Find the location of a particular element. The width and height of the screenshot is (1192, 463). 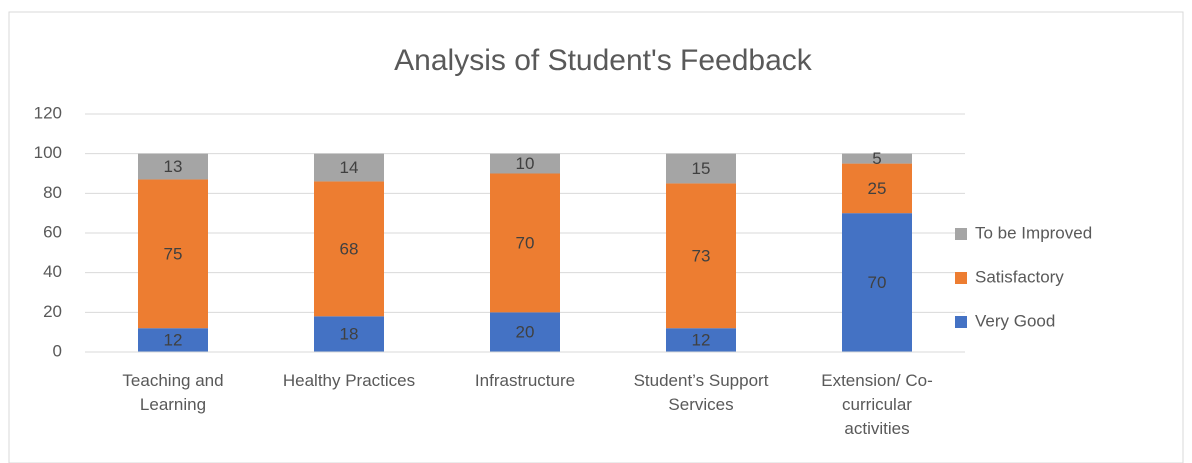

legend-label: Very Good is located at coordinates (1015, 320).